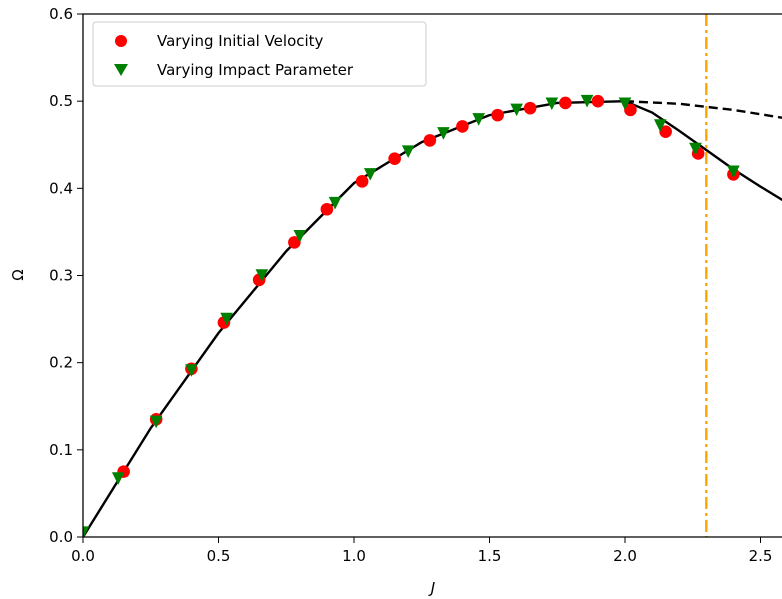 This screenshot has height=599, width=782. Describe the element at coordinates (121, 70) in the screenshot. I see `legend-marker-triangle` at that location.